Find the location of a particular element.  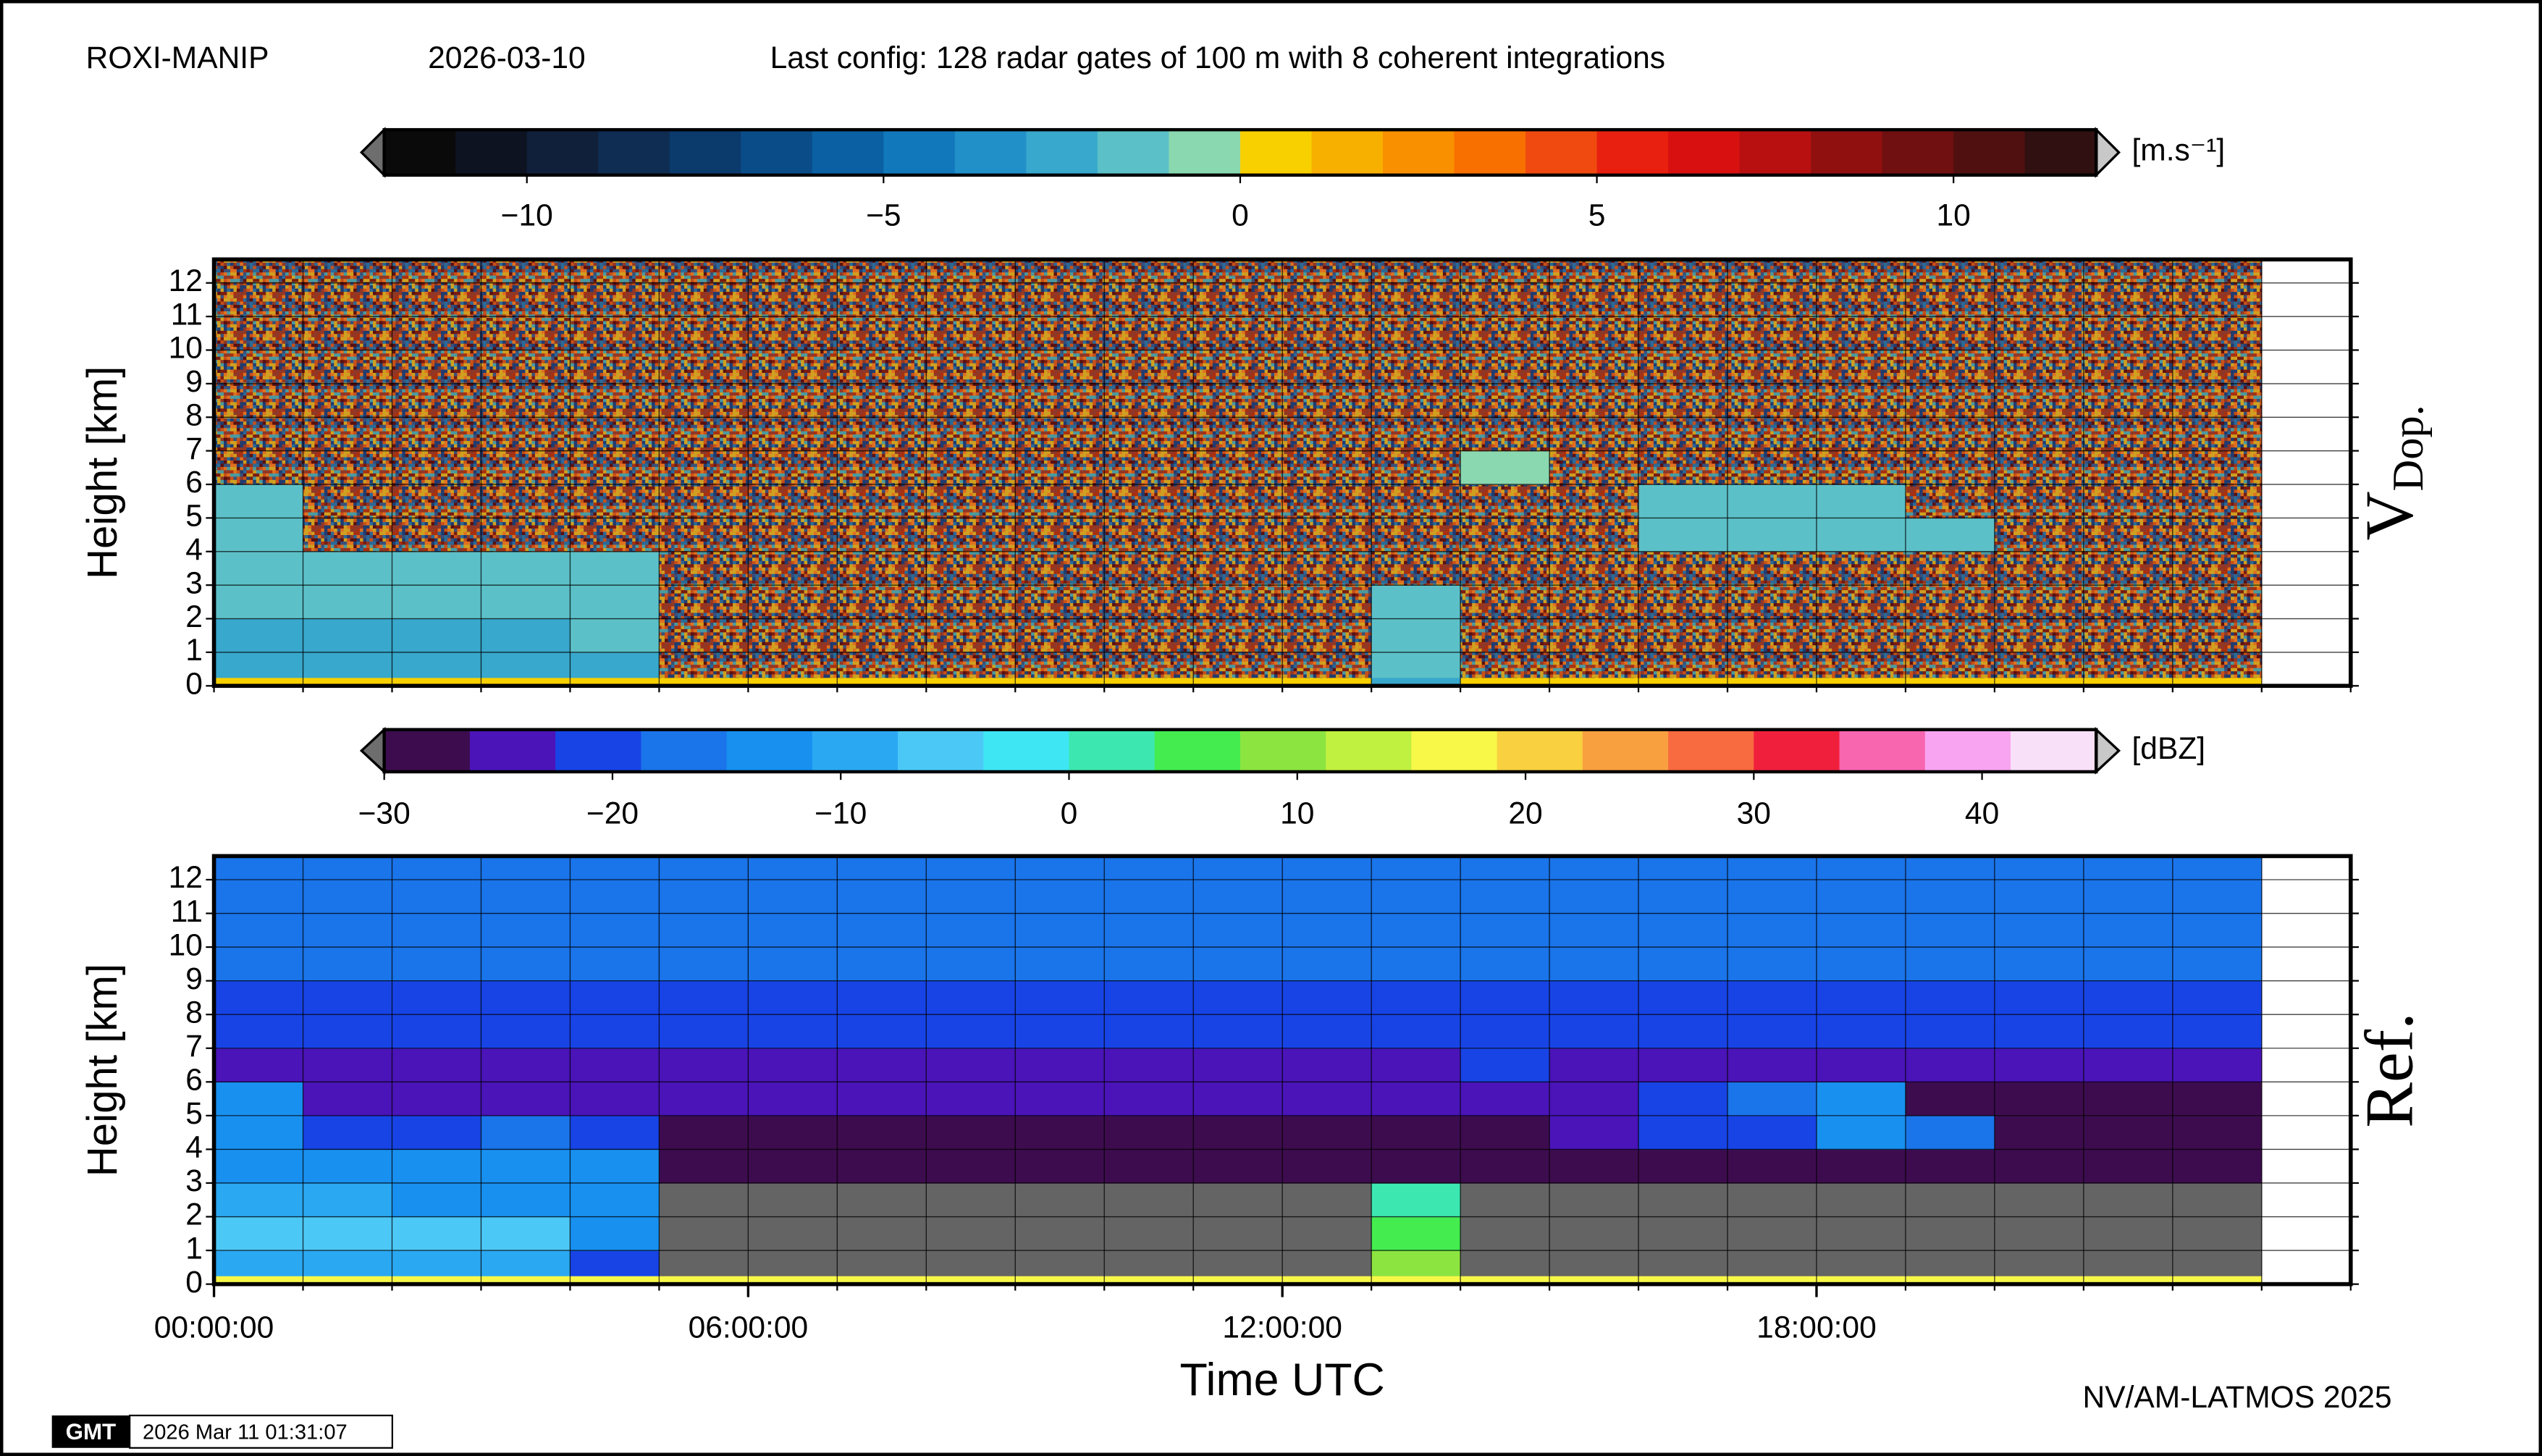

colorbar-tick-label: 5 is located at coordinates (1597, 215).